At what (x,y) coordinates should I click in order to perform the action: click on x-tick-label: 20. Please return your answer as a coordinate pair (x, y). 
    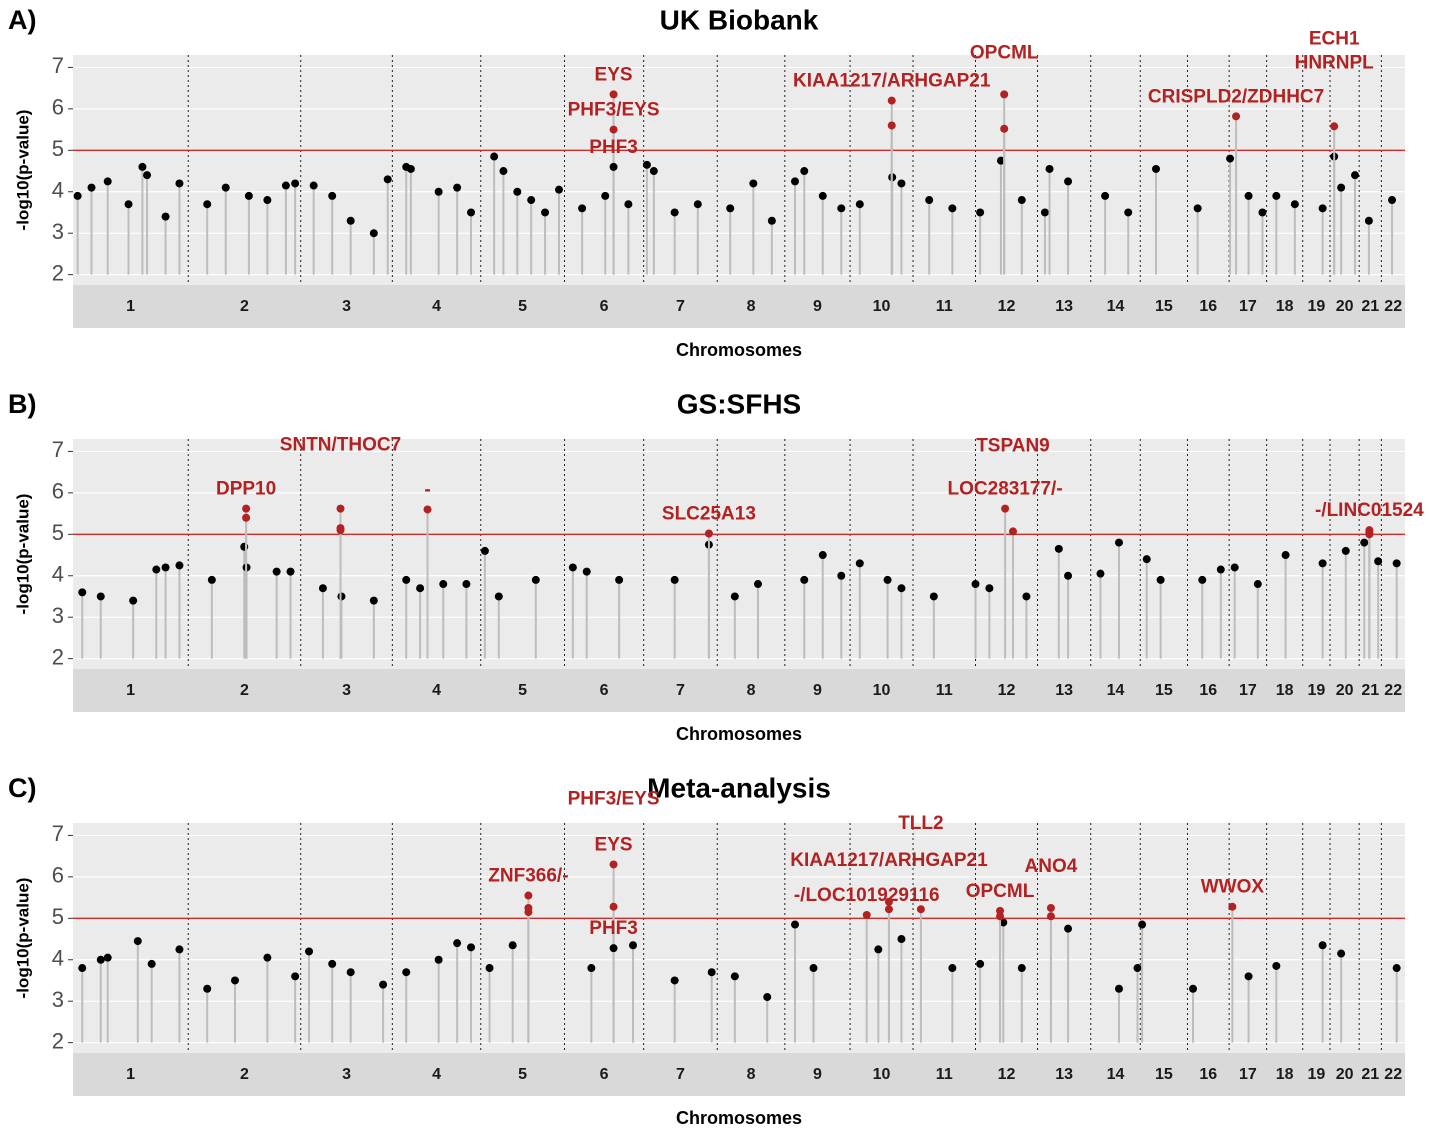
    Looking at the image, I should click on (1345, 306).